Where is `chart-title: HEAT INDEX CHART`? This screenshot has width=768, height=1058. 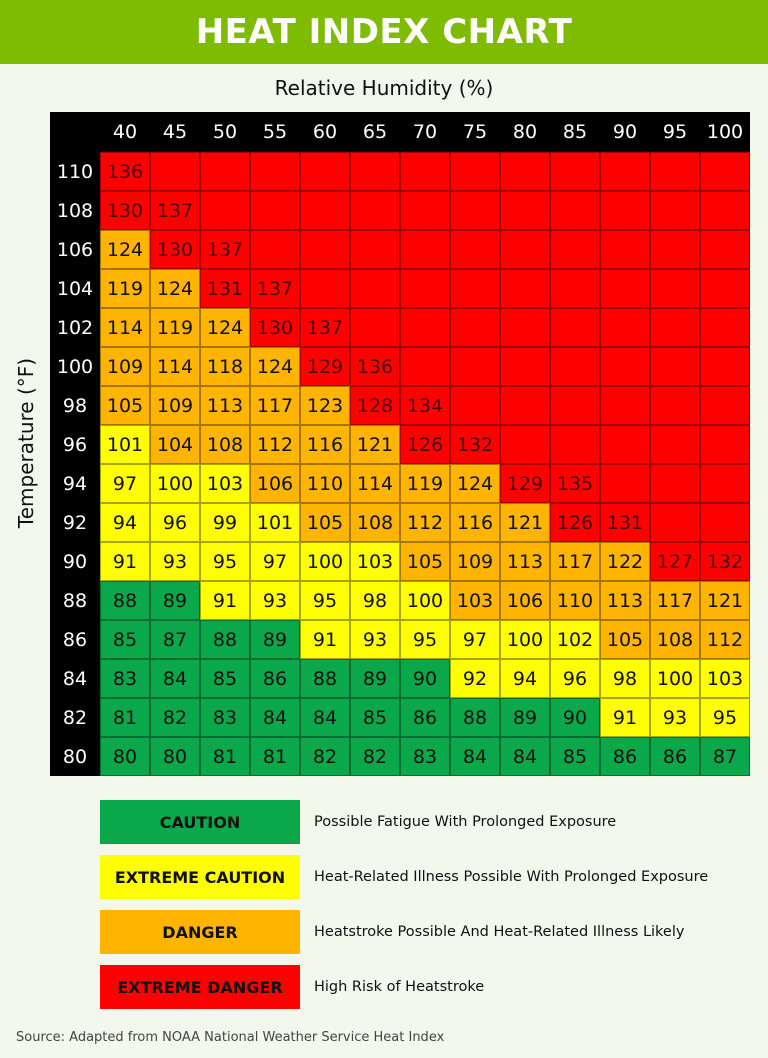
chart-title: HEAT INDEX CHART is located at coordinates (384, 32).